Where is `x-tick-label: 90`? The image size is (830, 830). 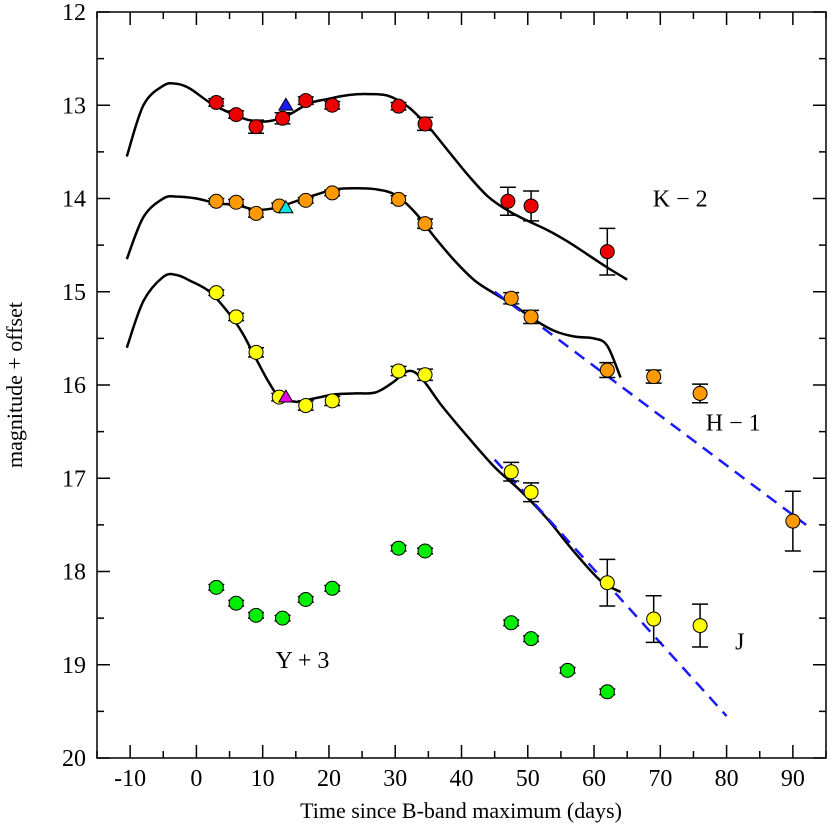
x-tick-label: 90 is located at coordinates (793, 779).